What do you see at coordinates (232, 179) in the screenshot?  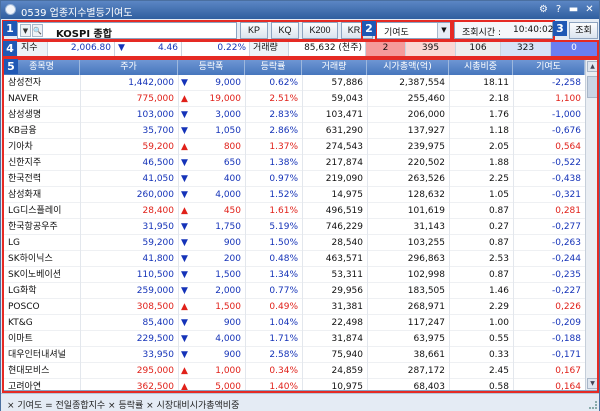 I see `stock-change-value: 400` at bounding box center [232, 179].